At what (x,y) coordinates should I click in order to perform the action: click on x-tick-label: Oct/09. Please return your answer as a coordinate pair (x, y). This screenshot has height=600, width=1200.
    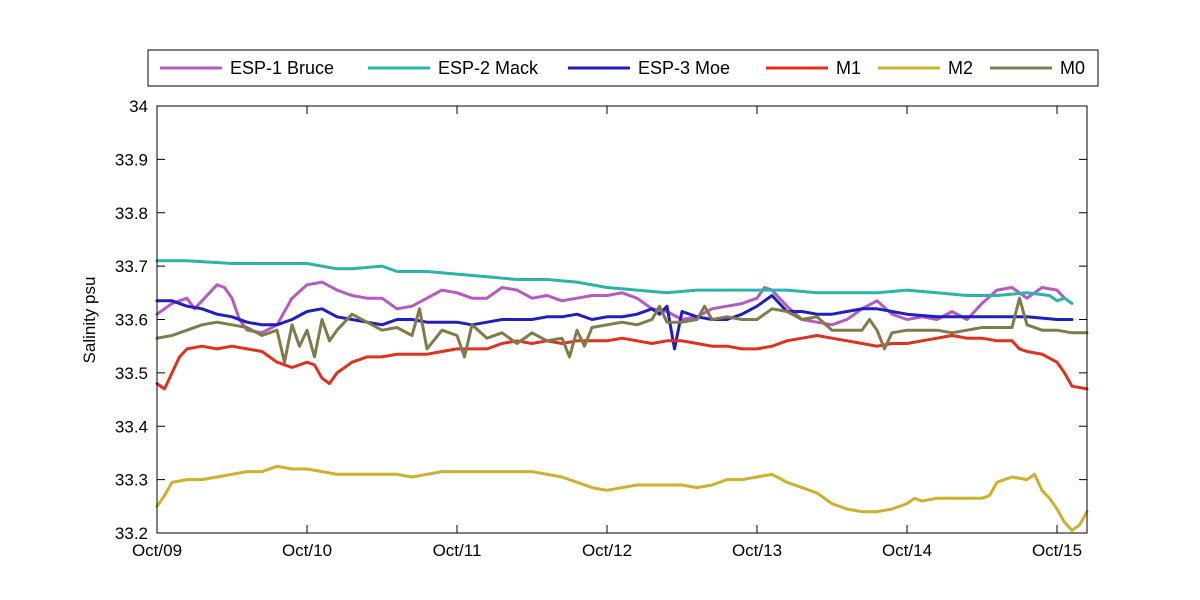
    Looking at the image, I should click on (157, 550).